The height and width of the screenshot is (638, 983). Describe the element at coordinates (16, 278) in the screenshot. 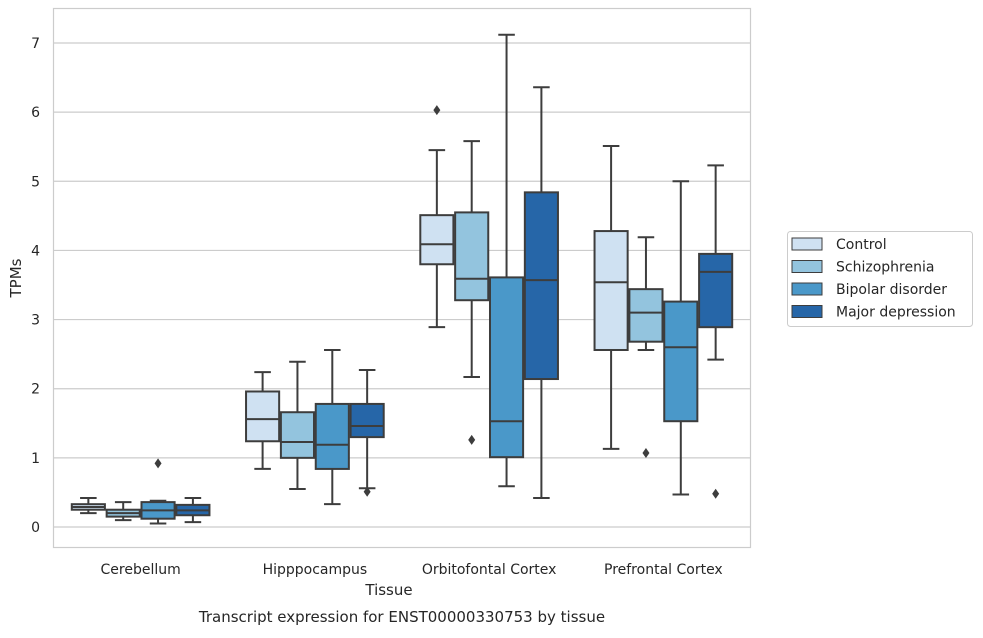

I see `y-axis-label: TPMs` at that location.